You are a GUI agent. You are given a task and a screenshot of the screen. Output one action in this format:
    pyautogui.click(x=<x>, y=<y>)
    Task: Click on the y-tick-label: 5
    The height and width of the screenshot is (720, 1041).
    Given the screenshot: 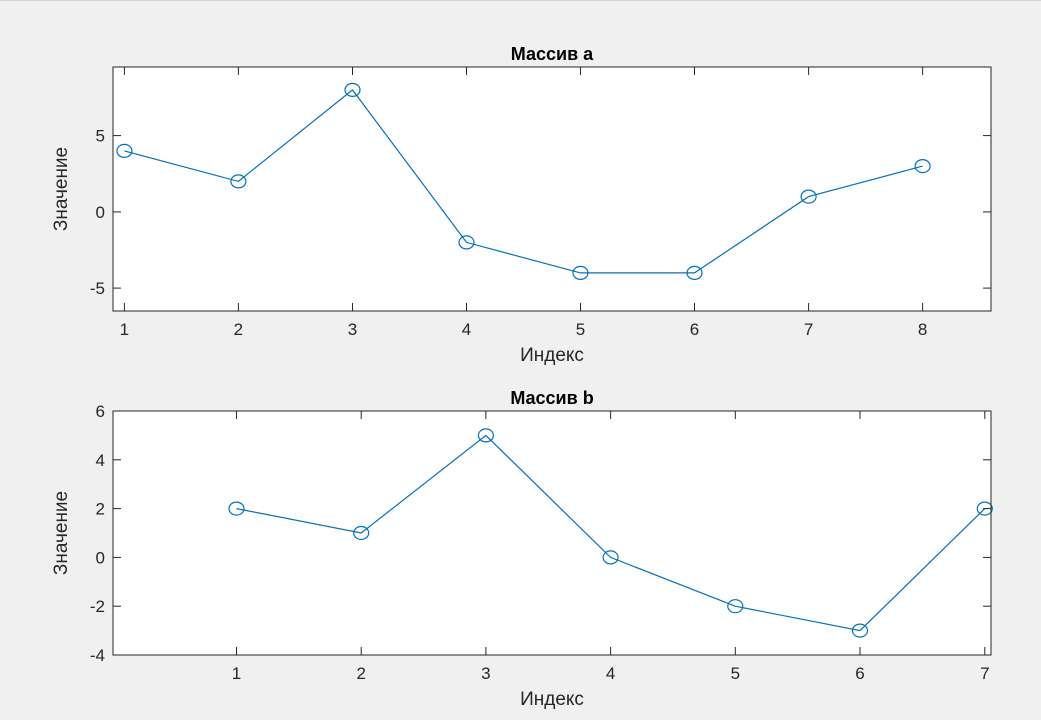 What is the action you would take?
    pyautogui.click(x=100, y=136)
    